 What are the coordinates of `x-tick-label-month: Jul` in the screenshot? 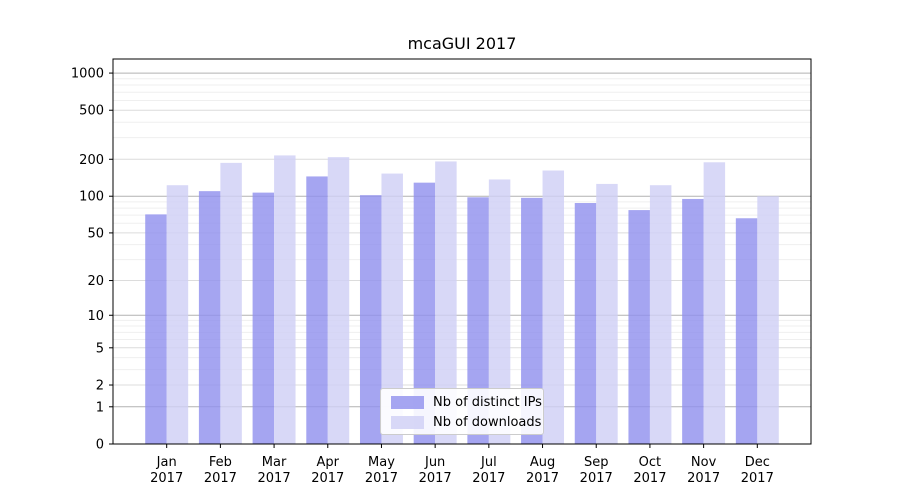 It's located at (488, 462).